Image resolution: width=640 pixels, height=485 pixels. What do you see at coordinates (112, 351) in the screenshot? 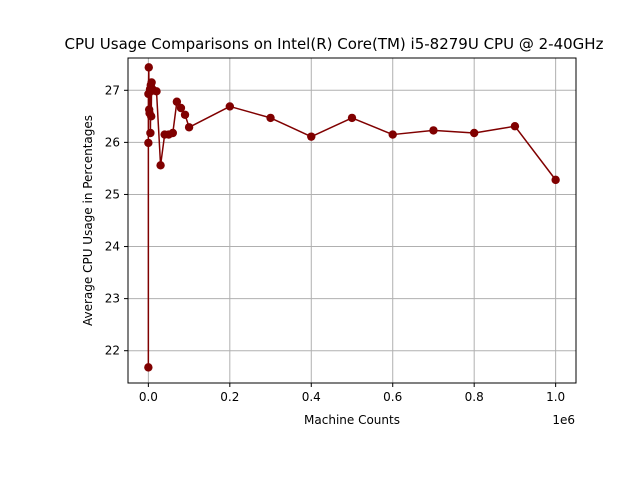
I see `y-tick-label: 22` at bounding box center [112, 351].